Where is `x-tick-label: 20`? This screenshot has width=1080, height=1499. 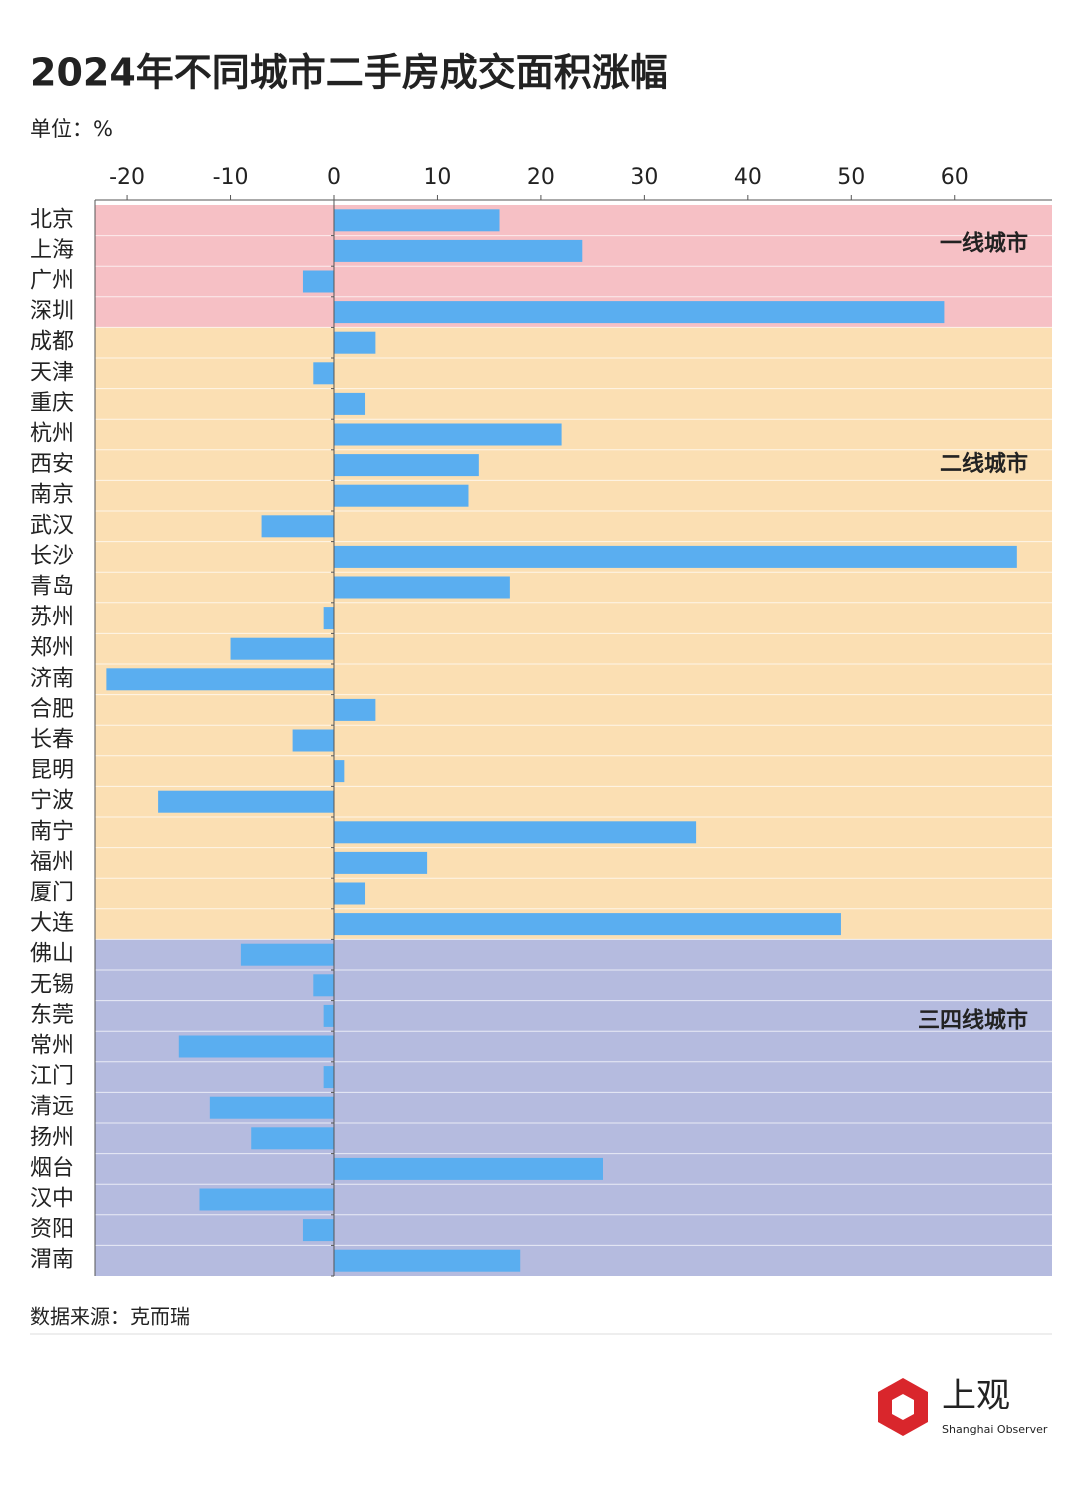 x-tick-label: 20 is located at coordinates (541, 177).